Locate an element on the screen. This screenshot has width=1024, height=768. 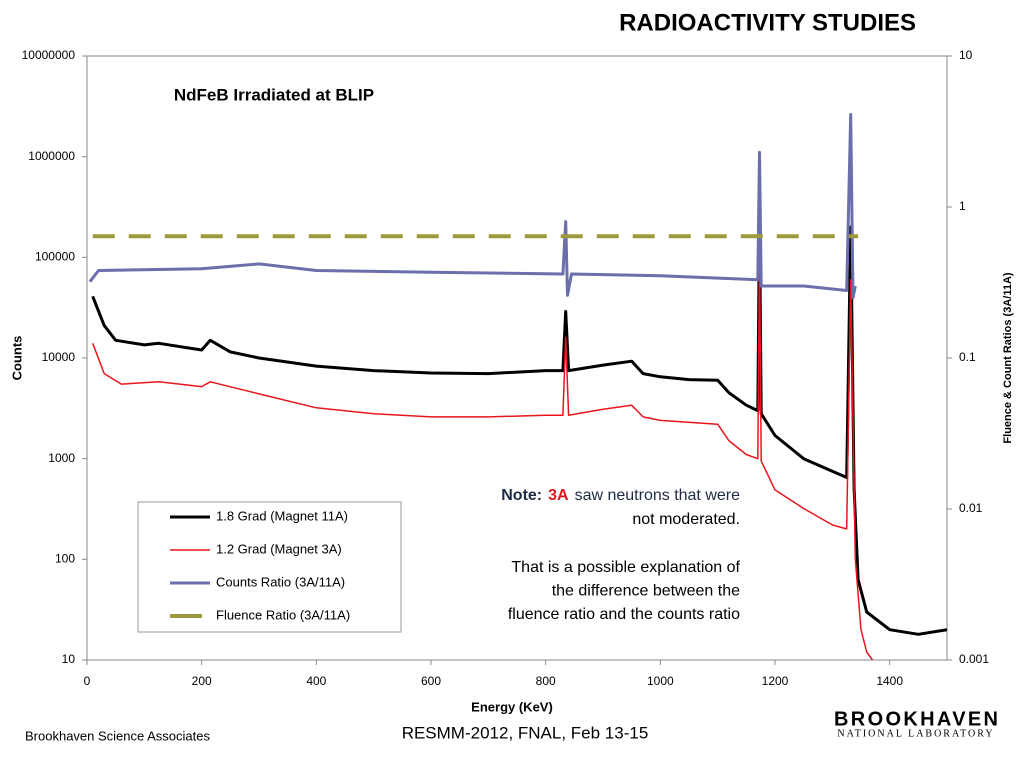
legend-label: Fluence Ratio (3A/11A) is located at coordinates (283, 614).